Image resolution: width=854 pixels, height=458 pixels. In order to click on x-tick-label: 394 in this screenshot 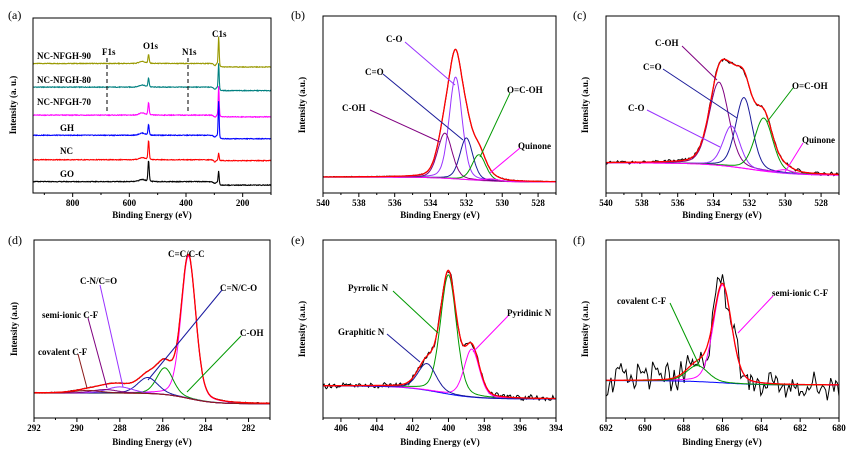, I will do `click(556, 428)`.